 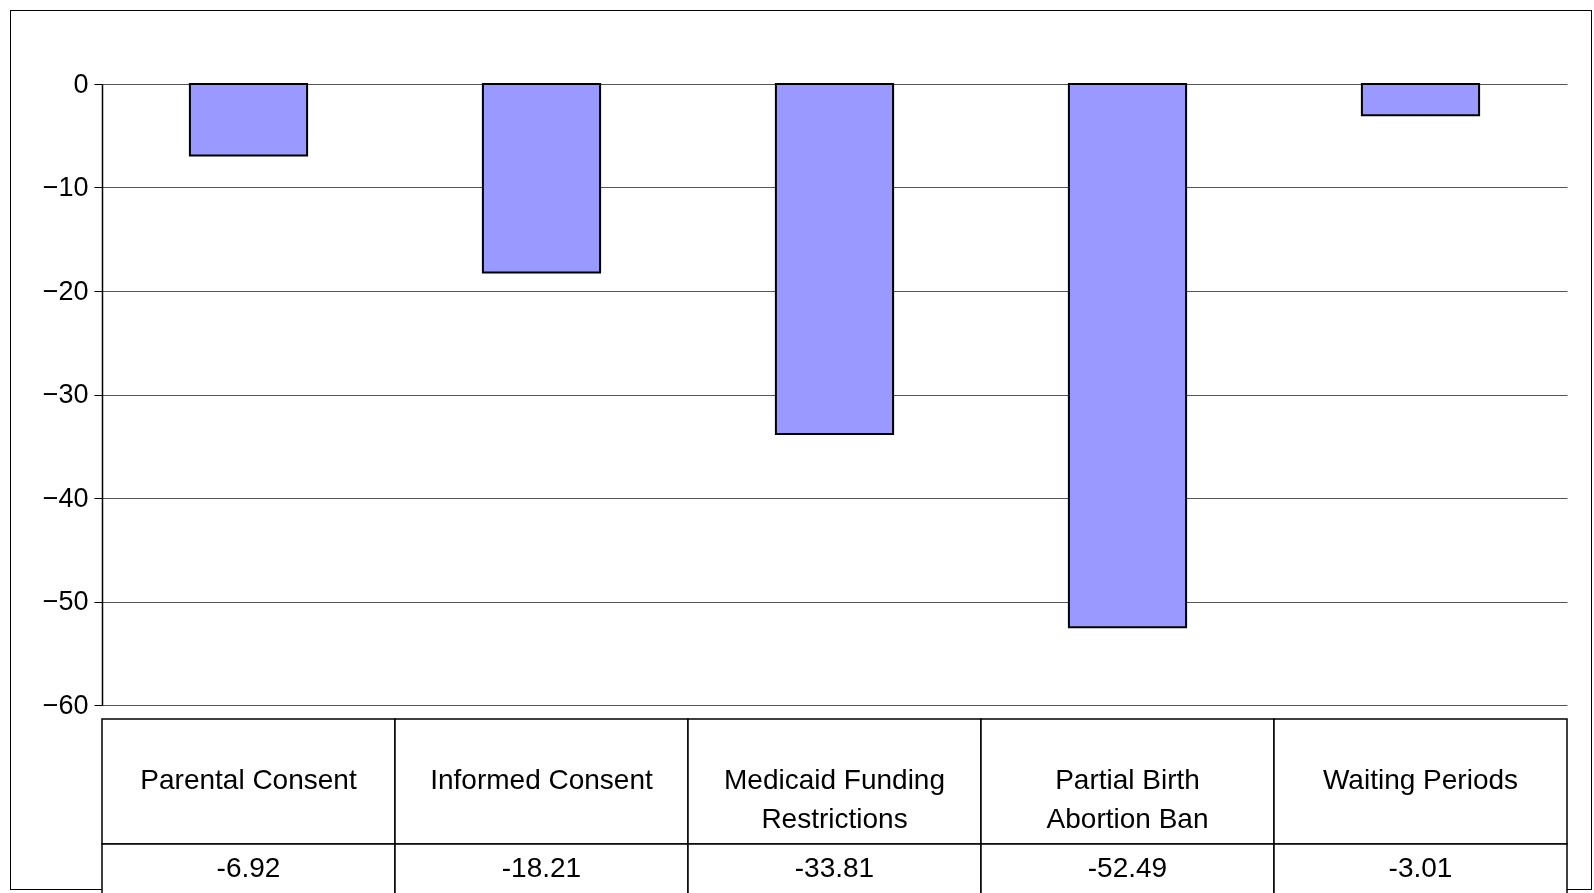 What do you see at coordinates (248, 867) in the screenshot?
I see `data-label: -6.92` at bounding box center [248, 867].